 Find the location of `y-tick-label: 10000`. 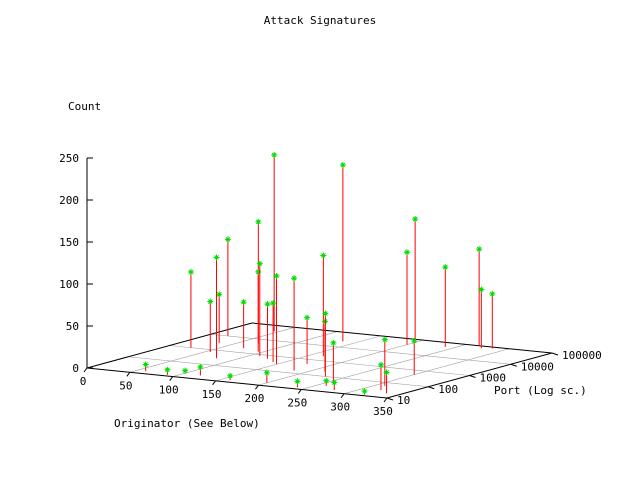

y-tick-label: 10000 is located at coordinates (537, 366).